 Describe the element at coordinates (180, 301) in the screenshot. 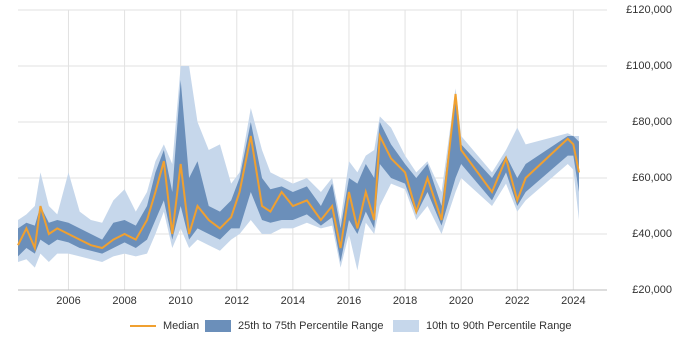

I see `x-tick-label: 2010` at that location.